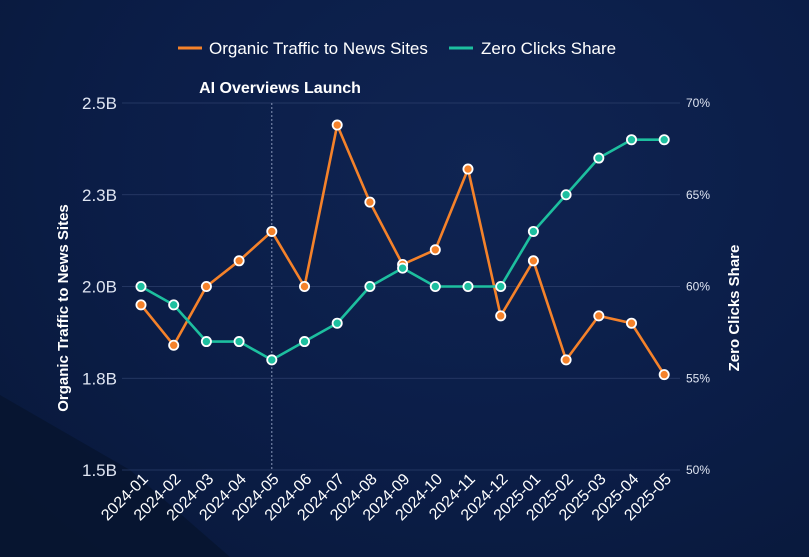  I want to click on left-tick-label: 1.8B, so click(99, 378).